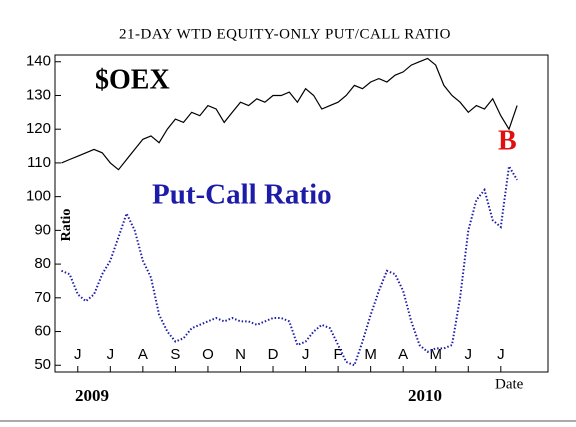 The width and height of the screenshot is (576, 427). Describe the element at coordinates (38, 94) in the screenshot. I see `y-tick-label: 130` at that location.